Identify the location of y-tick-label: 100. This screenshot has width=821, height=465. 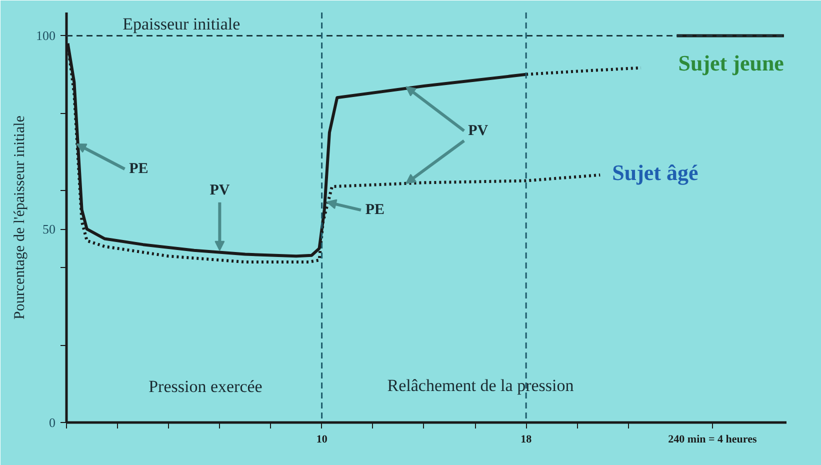
(46, 36).